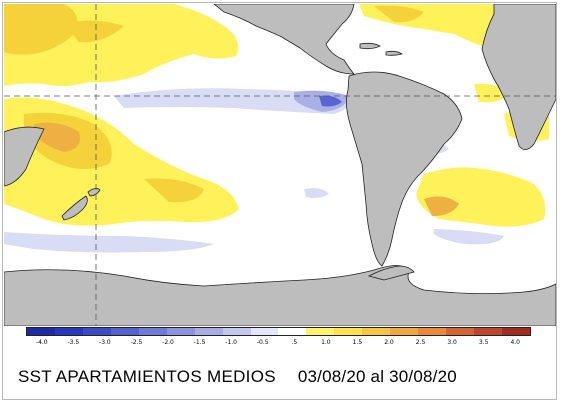 The width and height of the screenshot is (562, 405). Describe the element at coordinates (357, 342) in the screenshot. I see `scale-tick-label: 1.5` at that location.